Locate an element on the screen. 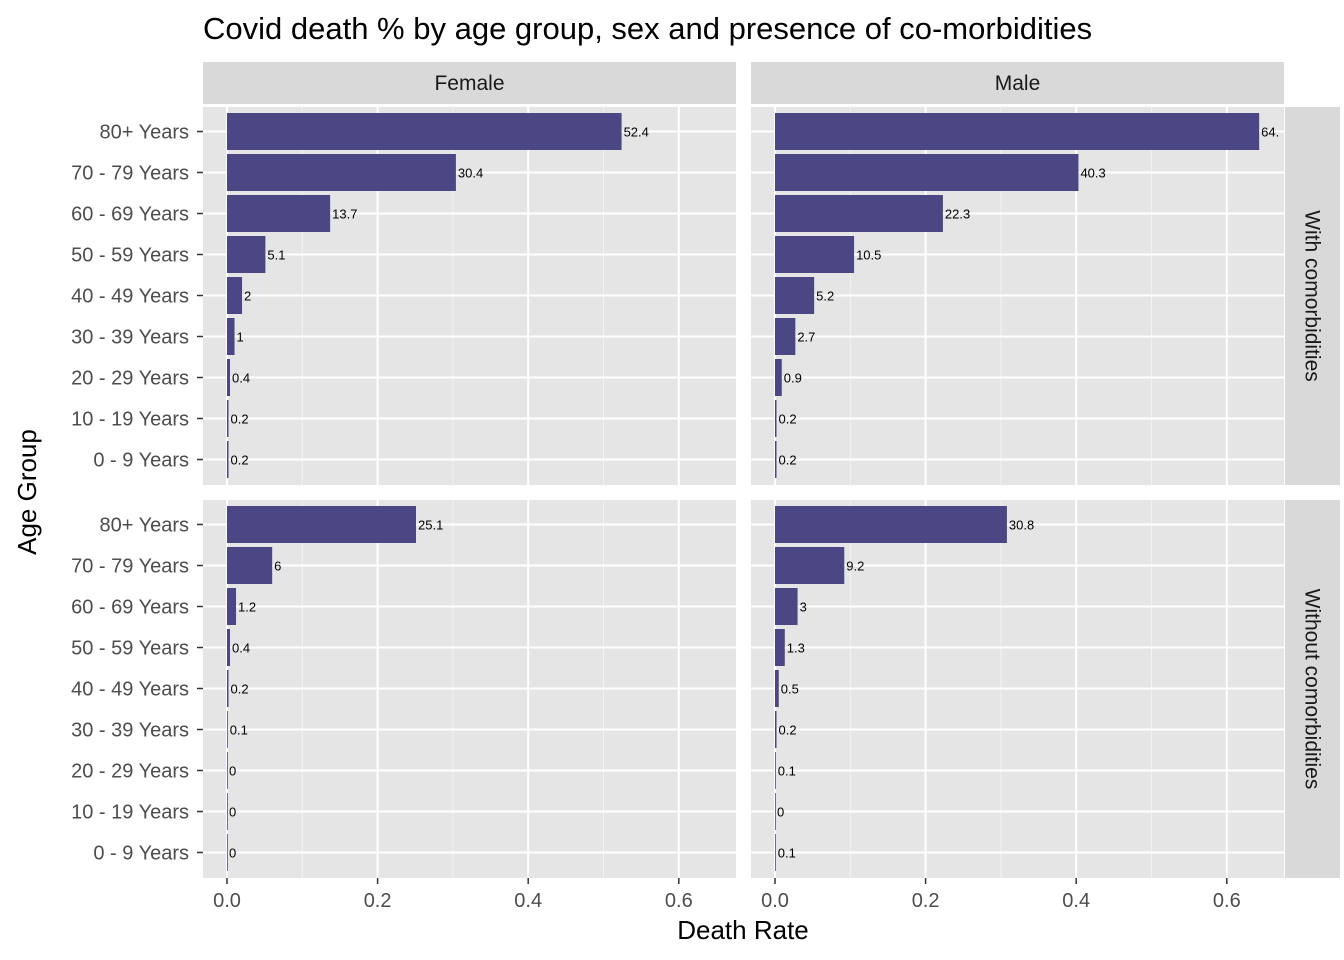 The width and height of the screenshot is (1344, 960). data-label-30-39-years: 0.1 is located at coordinates (239, 730).